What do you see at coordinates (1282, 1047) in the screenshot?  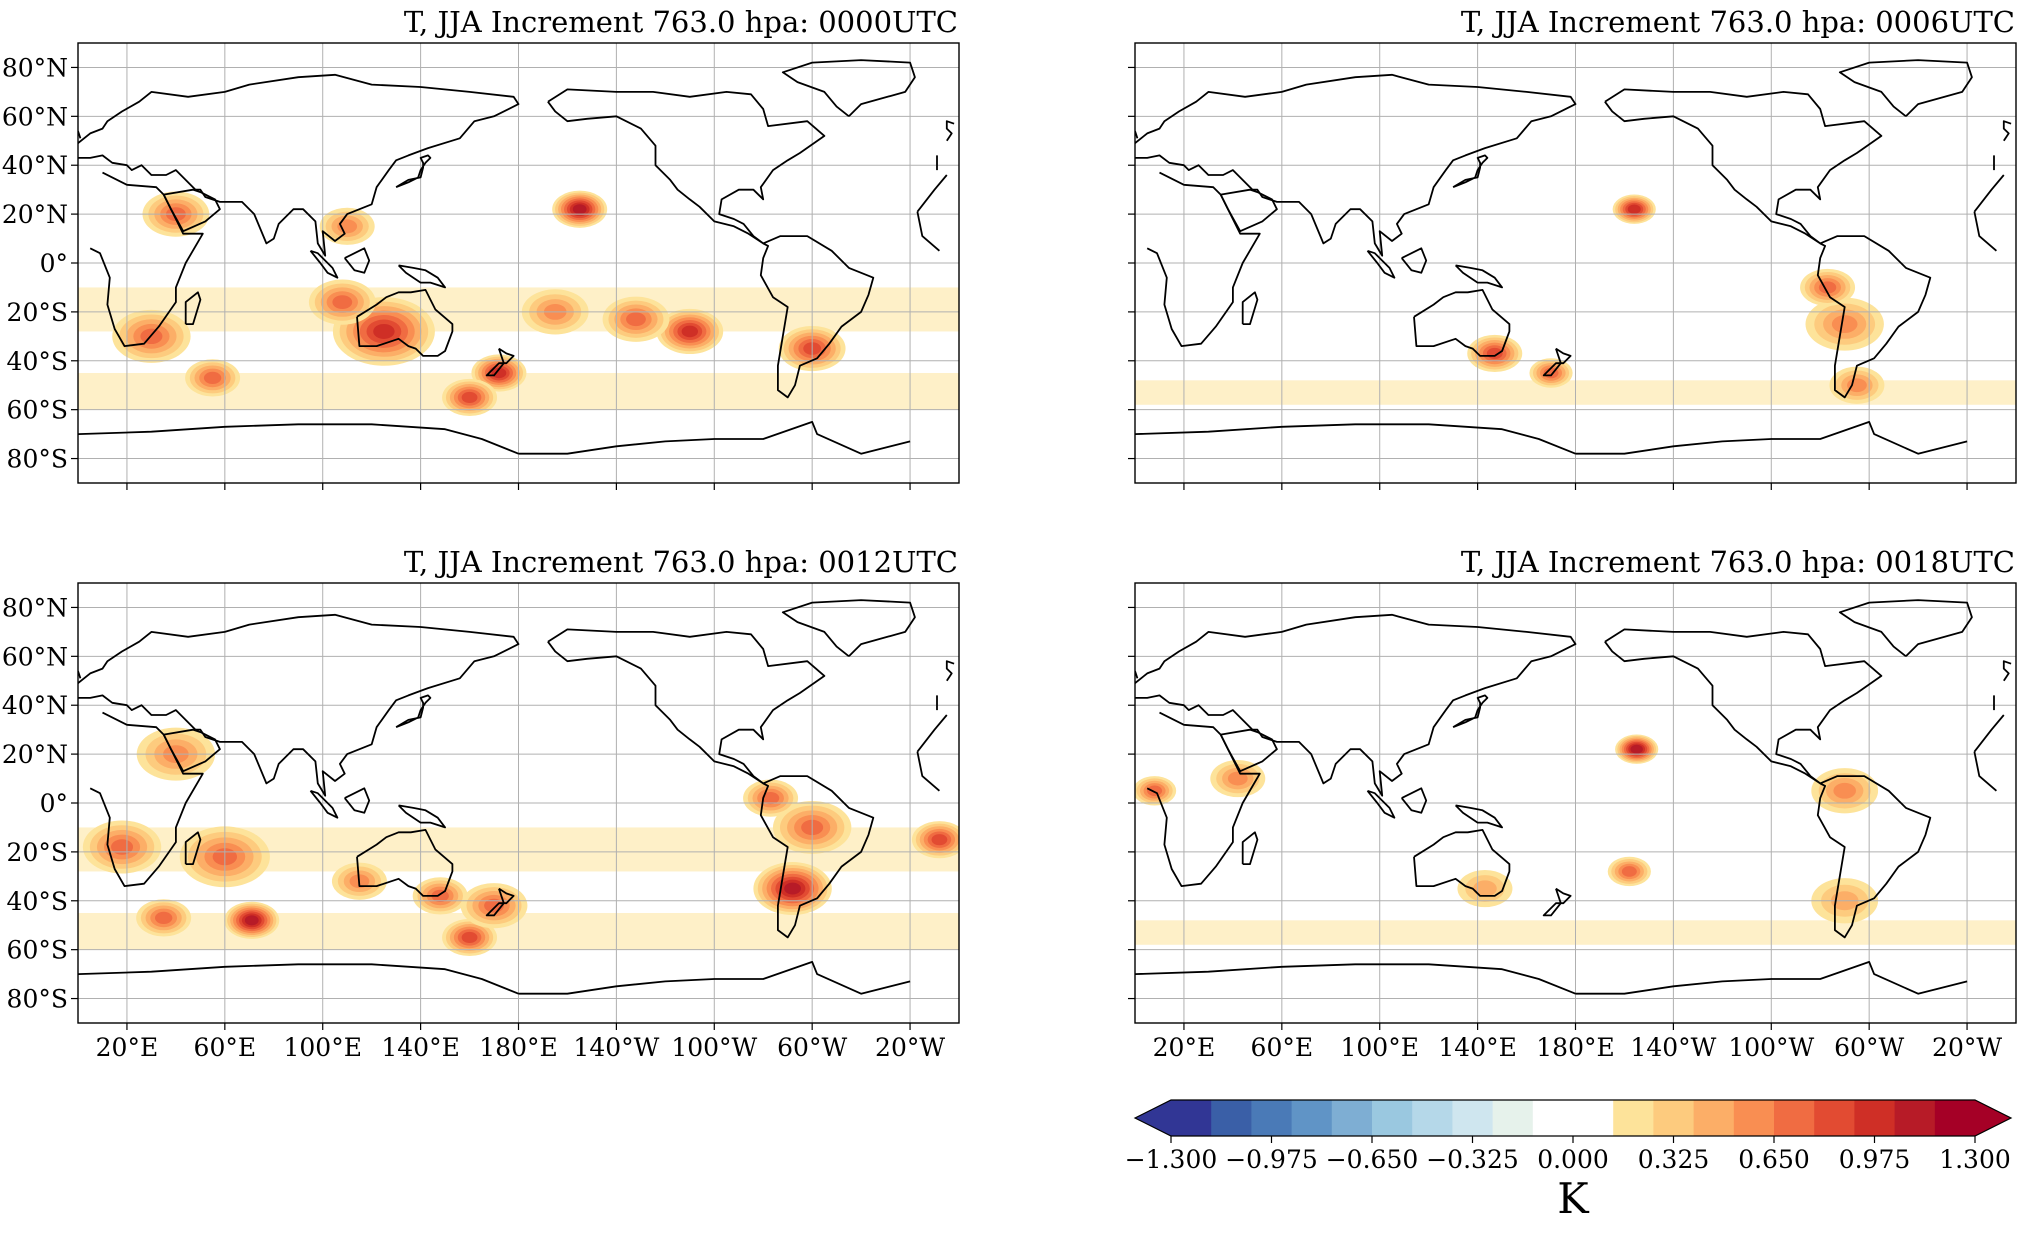 I see `lon-tick-label: 60°E` at bounding box center [1282, 1047].